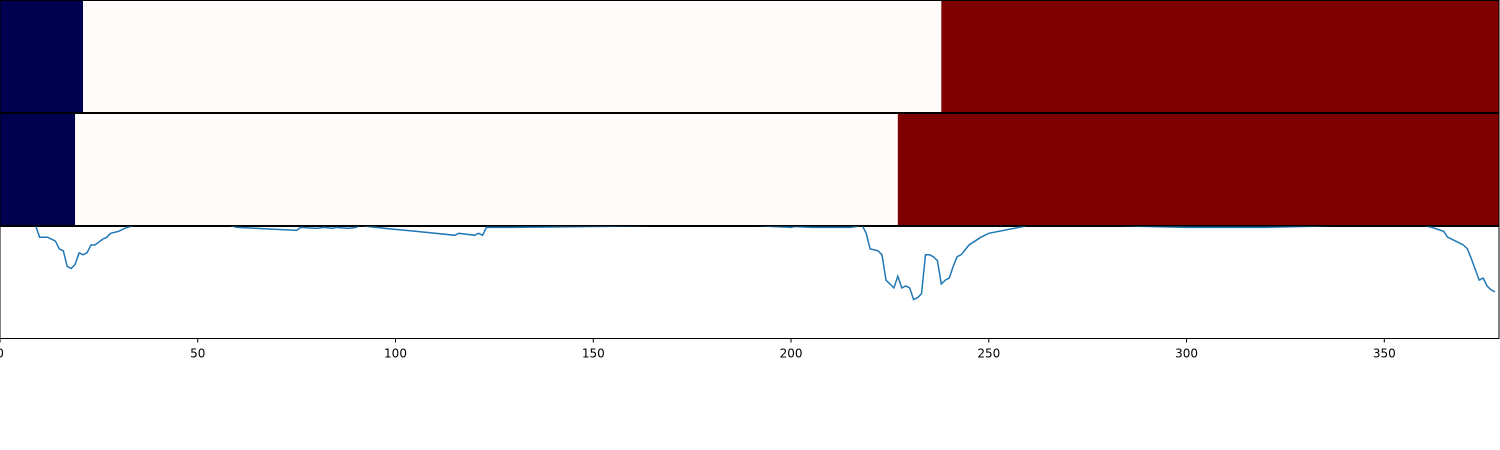 This screenshot has height=450, width=1500. Describe the element at coordinates (2, 354) in the screenshot. I see `x-tick-label: 0` at that location.